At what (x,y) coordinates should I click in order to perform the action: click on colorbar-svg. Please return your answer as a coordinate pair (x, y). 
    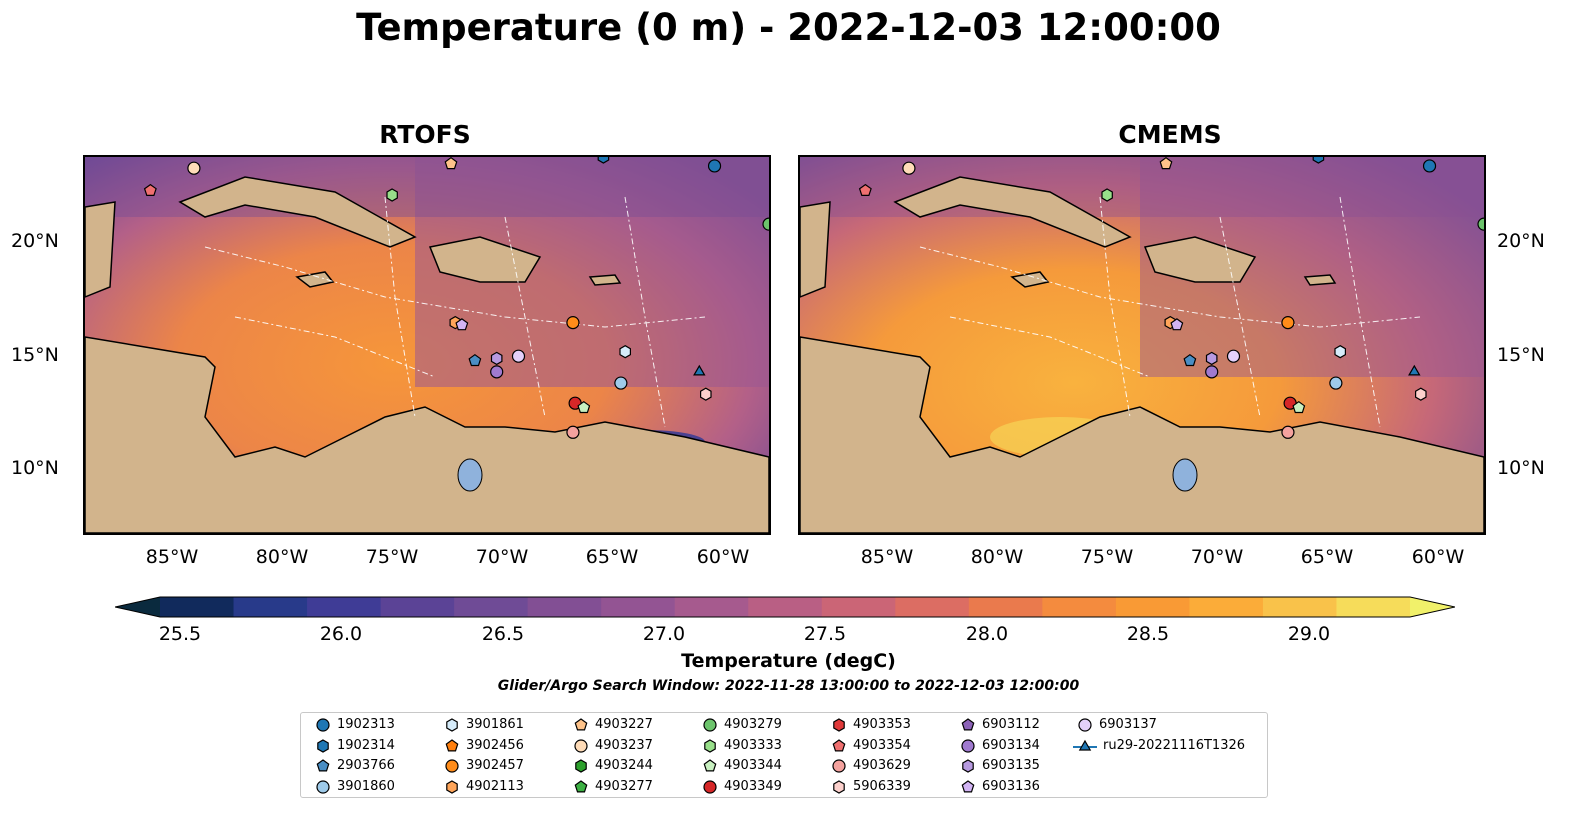
    Looking at the image, I should click on (785, 607).